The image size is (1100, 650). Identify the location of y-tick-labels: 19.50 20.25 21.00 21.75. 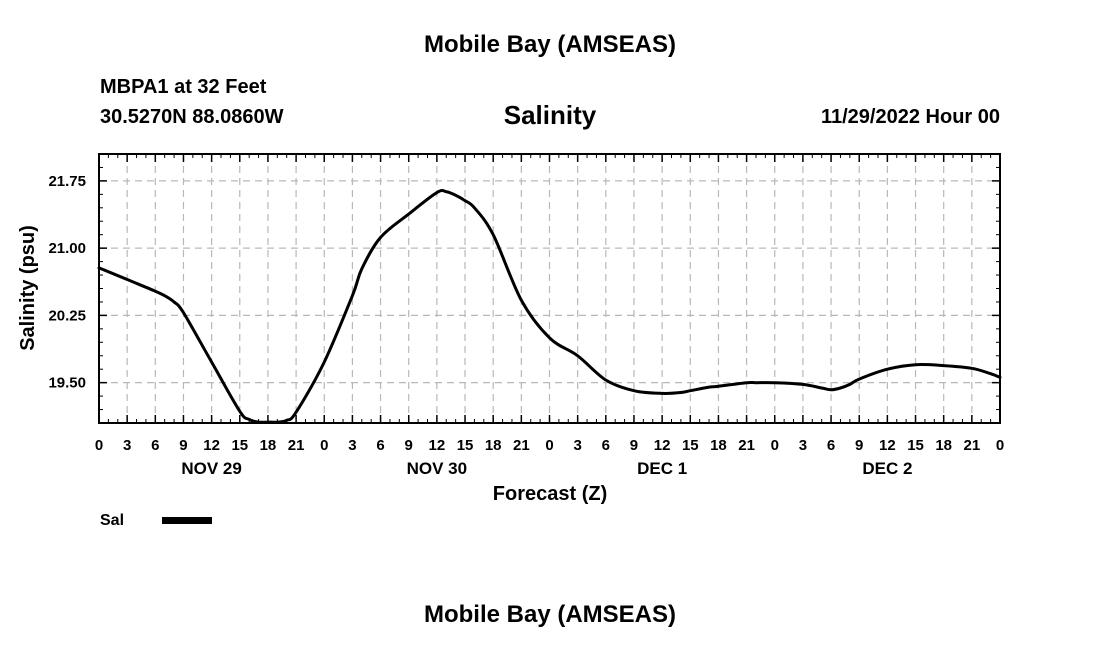
(67, 282).